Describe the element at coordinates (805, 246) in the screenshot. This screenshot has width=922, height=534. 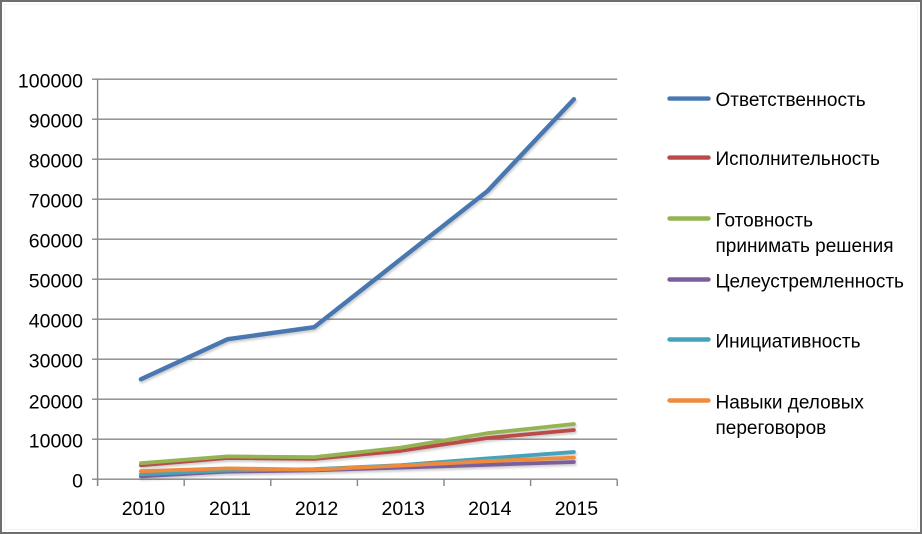
I see `svg-text: принимать решения` at that location.